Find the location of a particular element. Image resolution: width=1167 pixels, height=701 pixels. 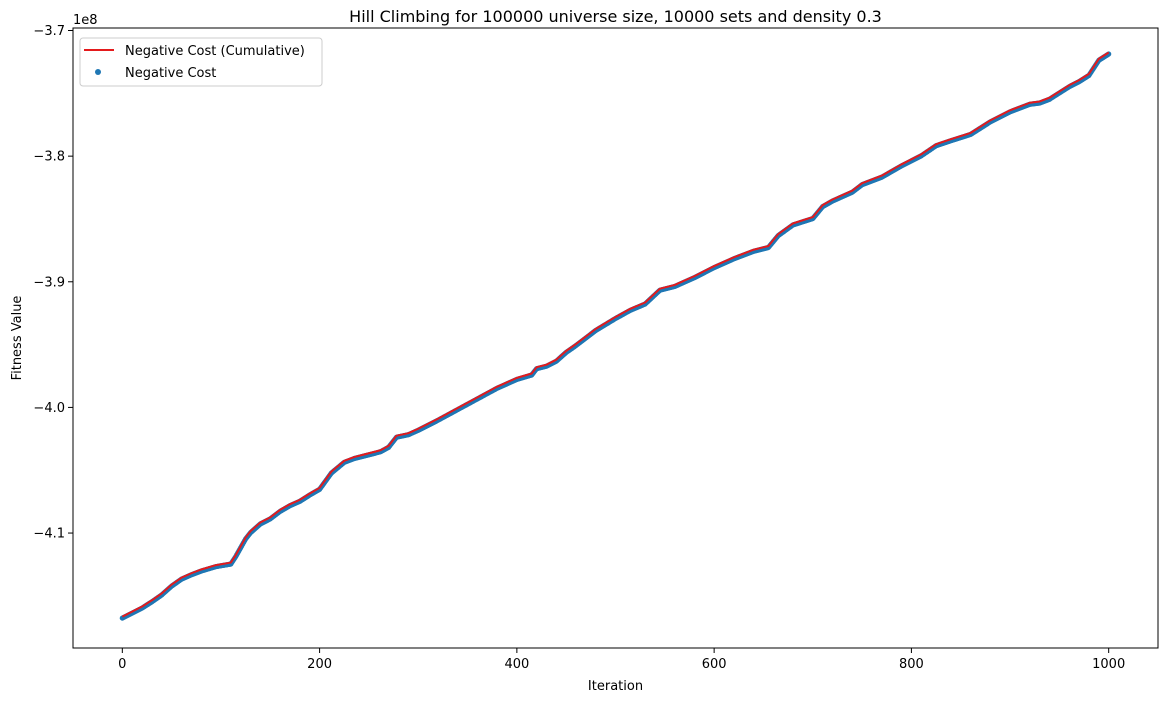

y-tick-label: −4.0 is located at coordinates (49, 408).